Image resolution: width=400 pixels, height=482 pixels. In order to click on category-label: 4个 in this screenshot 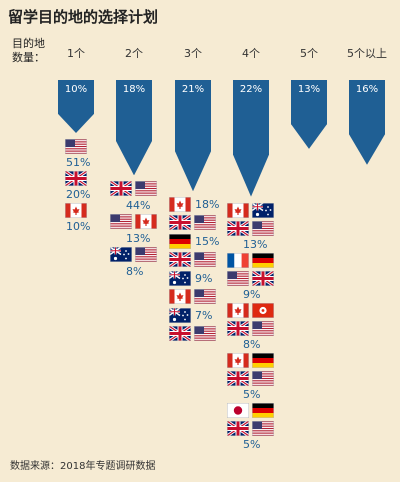, I will do `click(251, 53)`.